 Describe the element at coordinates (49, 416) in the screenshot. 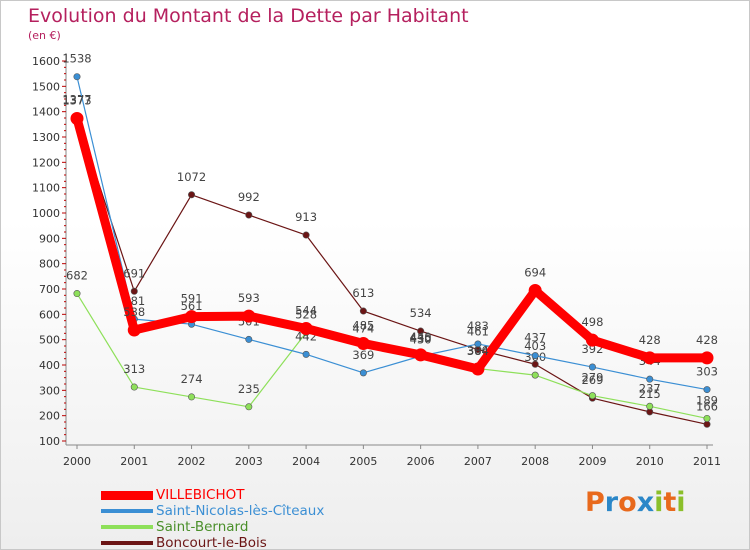

I see `y-tick-label: 200` at that location.